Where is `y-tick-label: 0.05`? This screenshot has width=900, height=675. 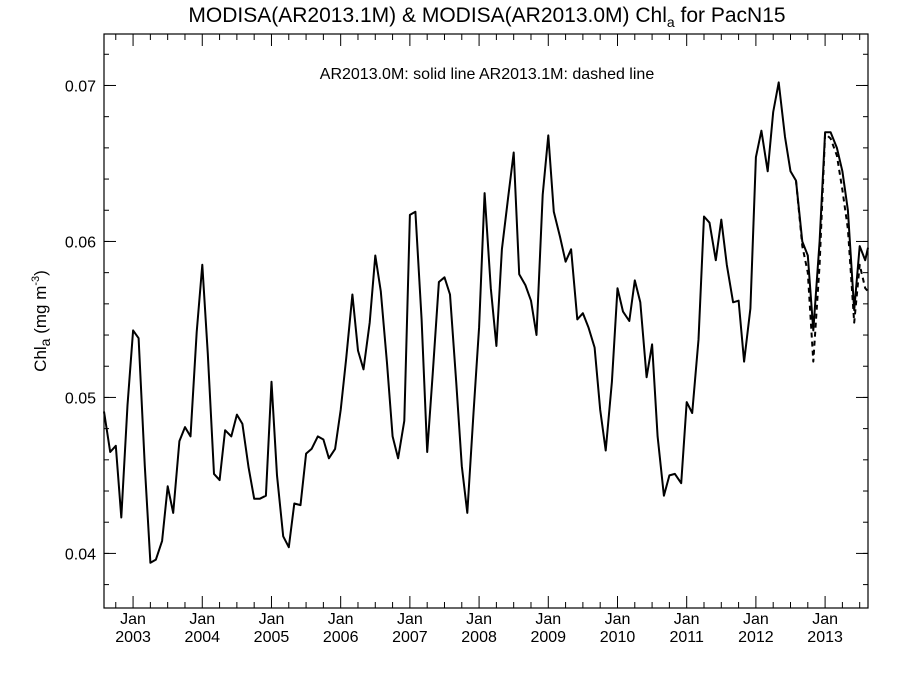 y-tick-label: 0.05 is located at coordinates (80, 398).